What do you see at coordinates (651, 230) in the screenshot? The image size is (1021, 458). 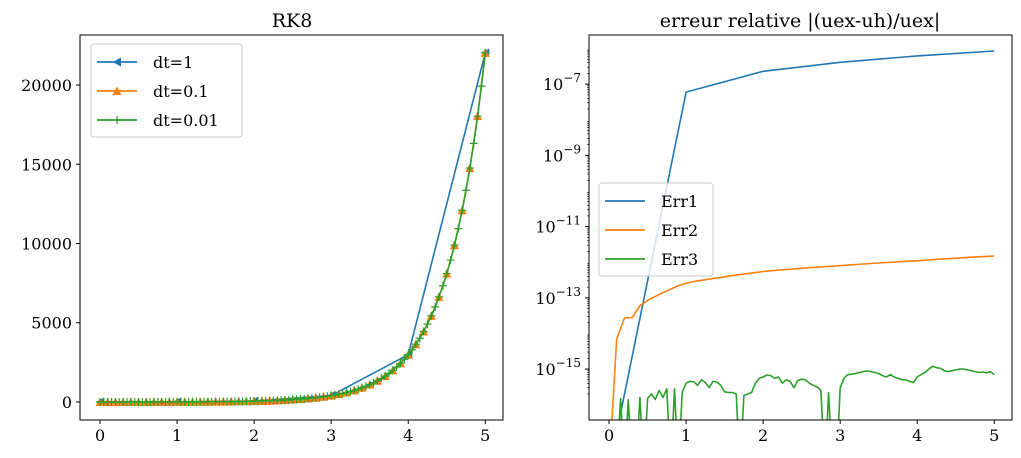 I see `legend-item-Err2: Err2` at bounding box center [651, 230].